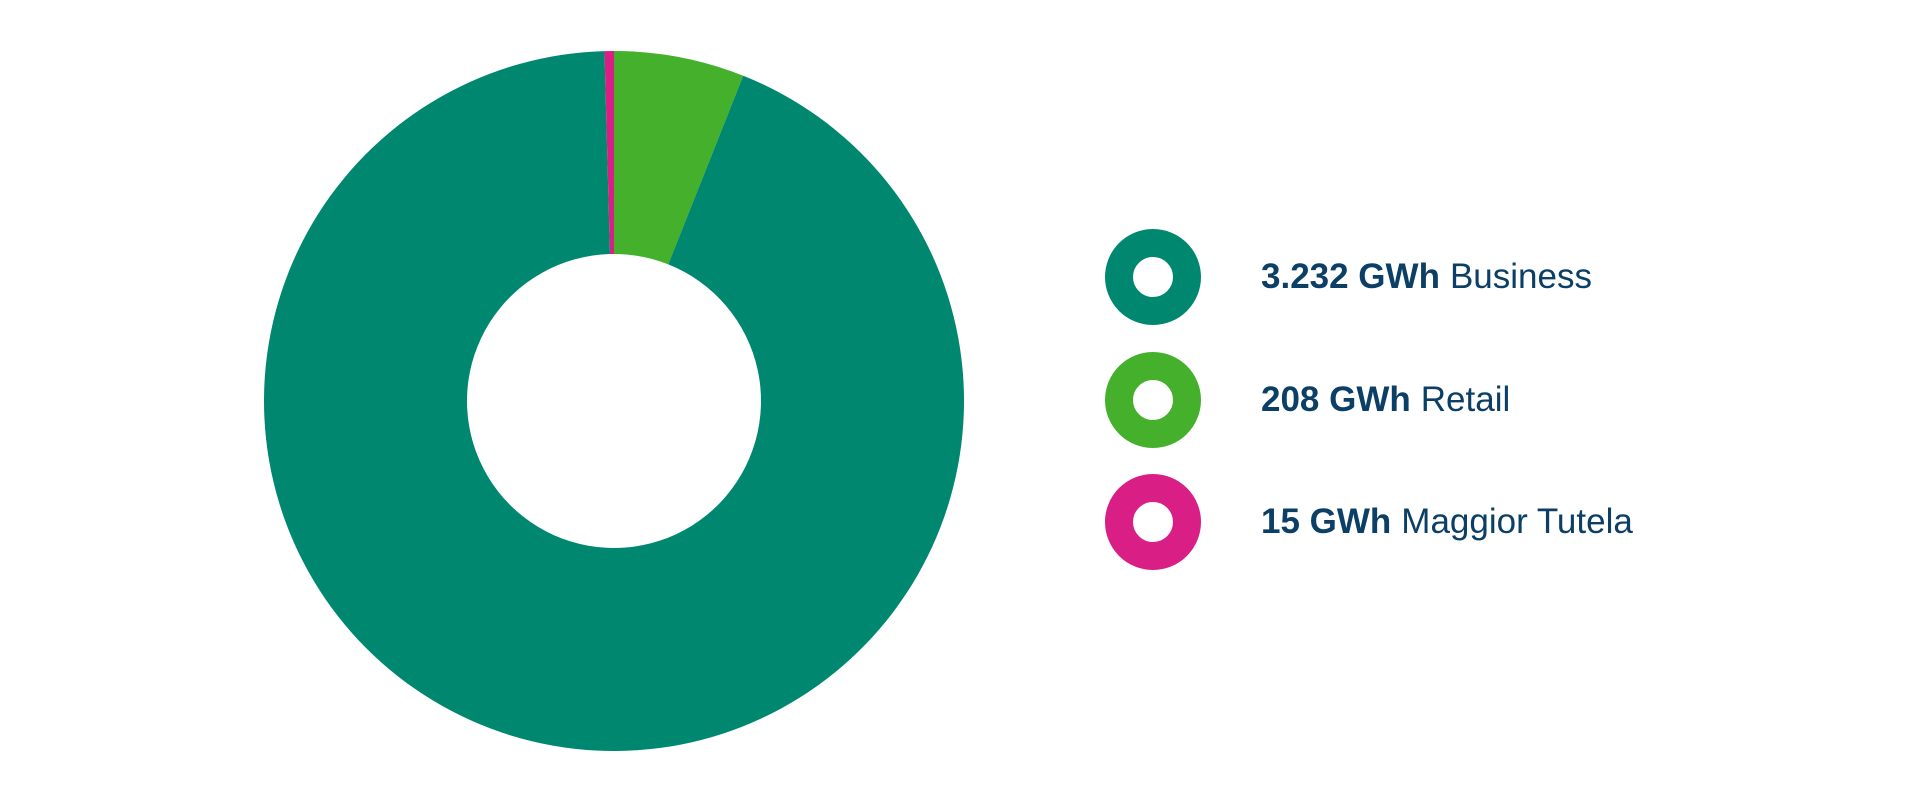 The image size is (1921, 801). What do you see at coordinates (1520, 276) in the screenshot?
I see `legend-label: Business` at bounding box center [1520, 276].